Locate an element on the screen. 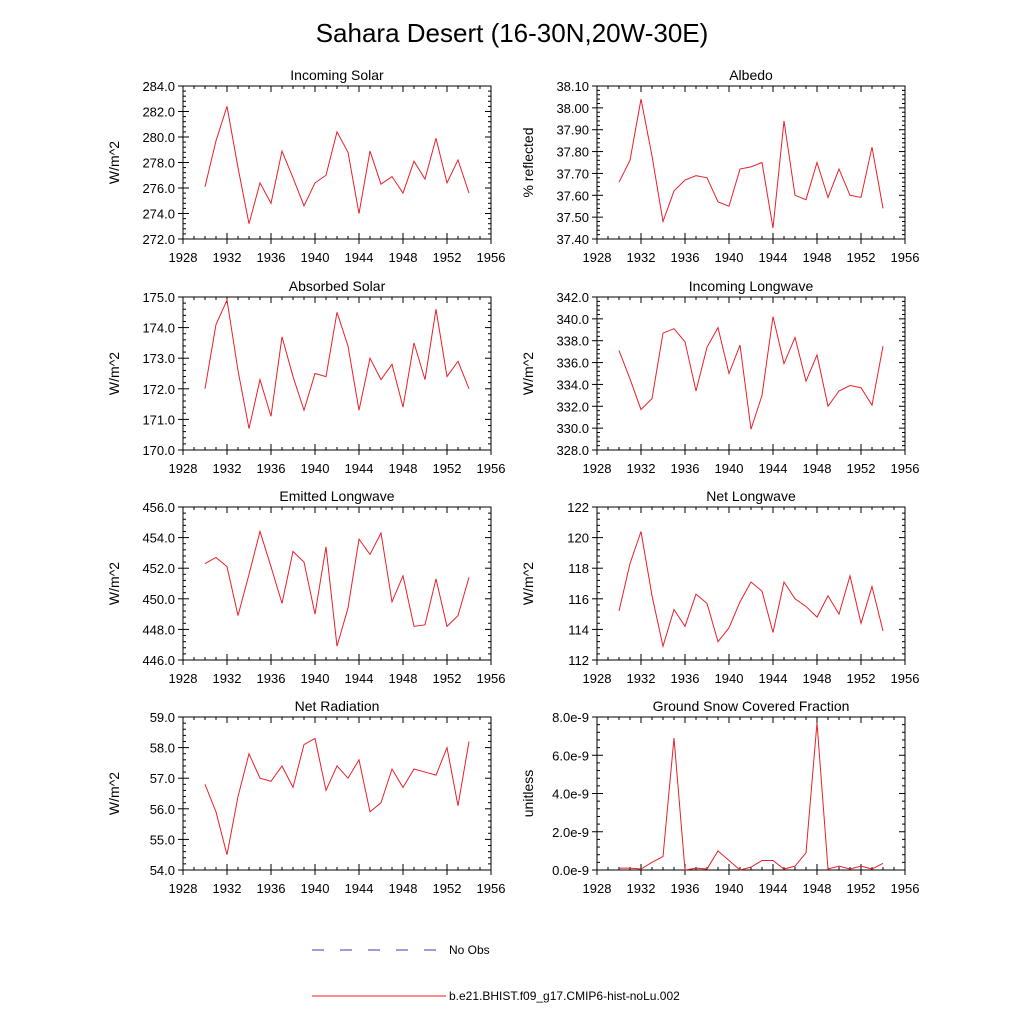 This screenshot has width=1024, height=1024. legend-label-no-obs: No Obs is located at coordinates (469, 950).